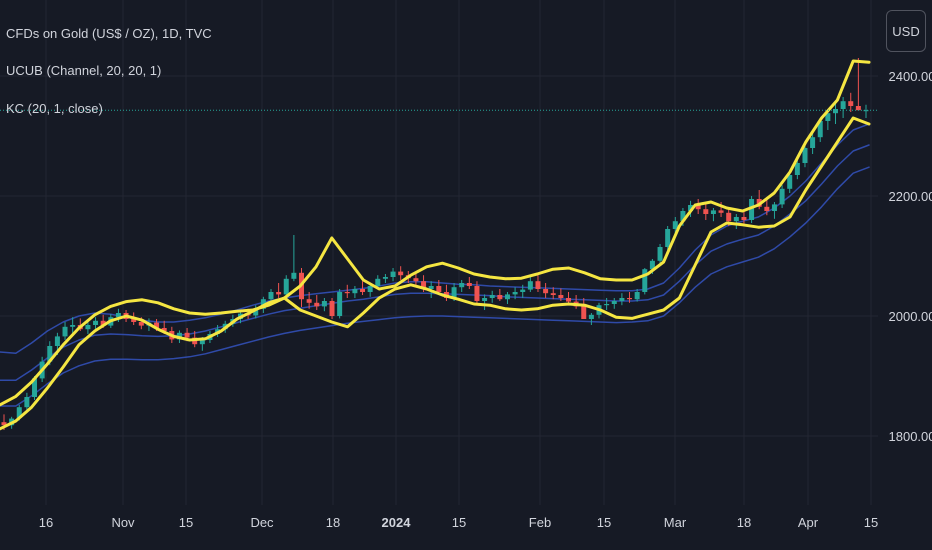 The height and width of the screenshot is (550, 932). I want to click on x-axis: 16 Nov 15 Dec 18 2024 15 Feb 15 Mar 18 Apr 15, so click(458, 522).